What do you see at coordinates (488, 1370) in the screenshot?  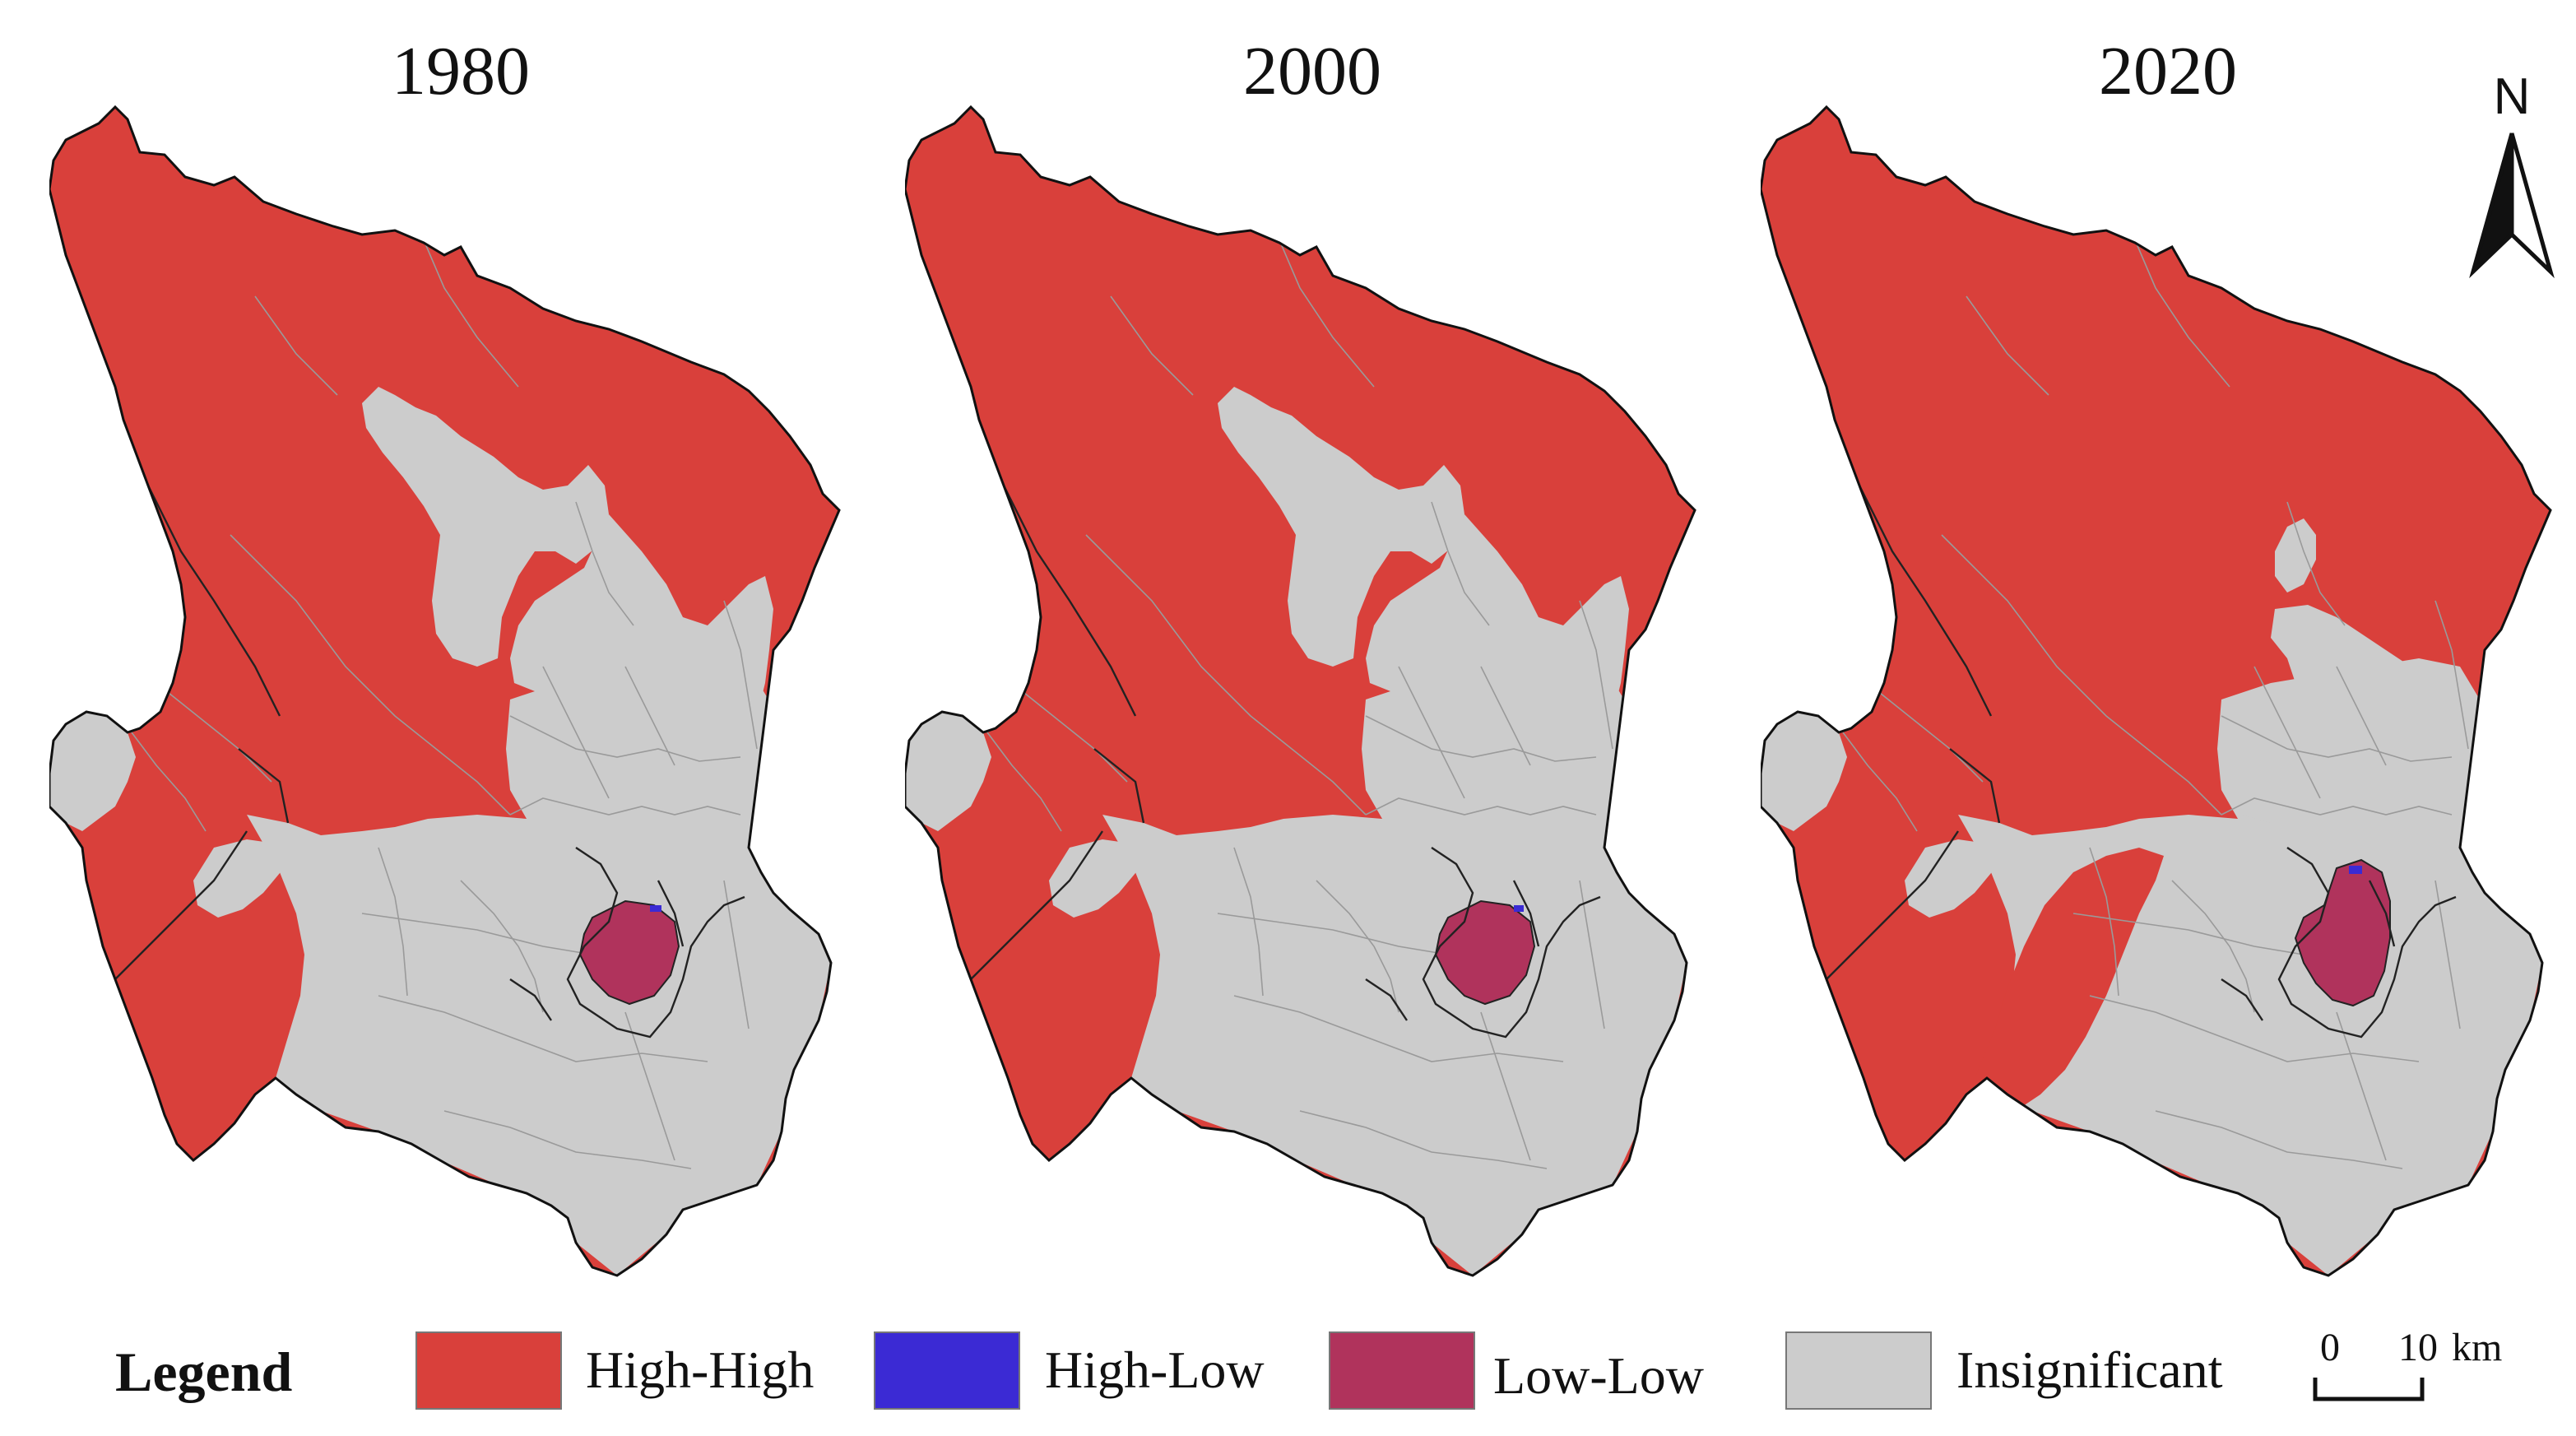 I see `legend-swatch-high-high` at bounding box center [488, 1370].